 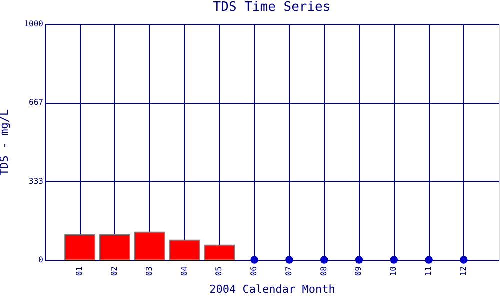 What do you see at coordinates (359, 271) in the screenshot?
I see `x-tick-label: 09` at bounding box center [359, 271].